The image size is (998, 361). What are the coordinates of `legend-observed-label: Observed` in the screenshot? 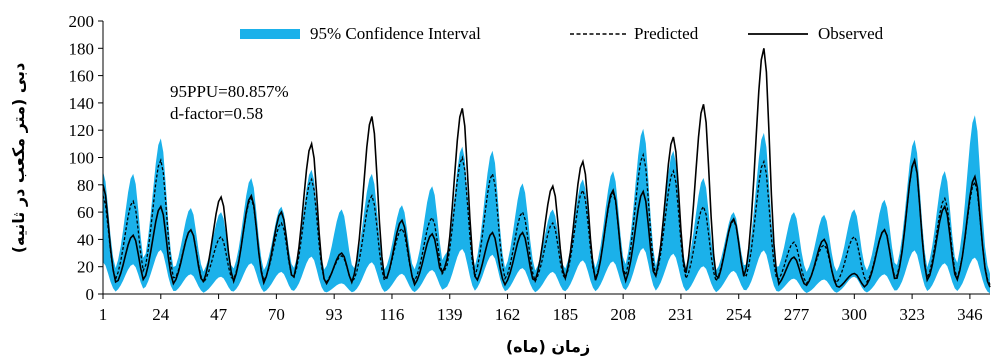 It's located at (851, 33).